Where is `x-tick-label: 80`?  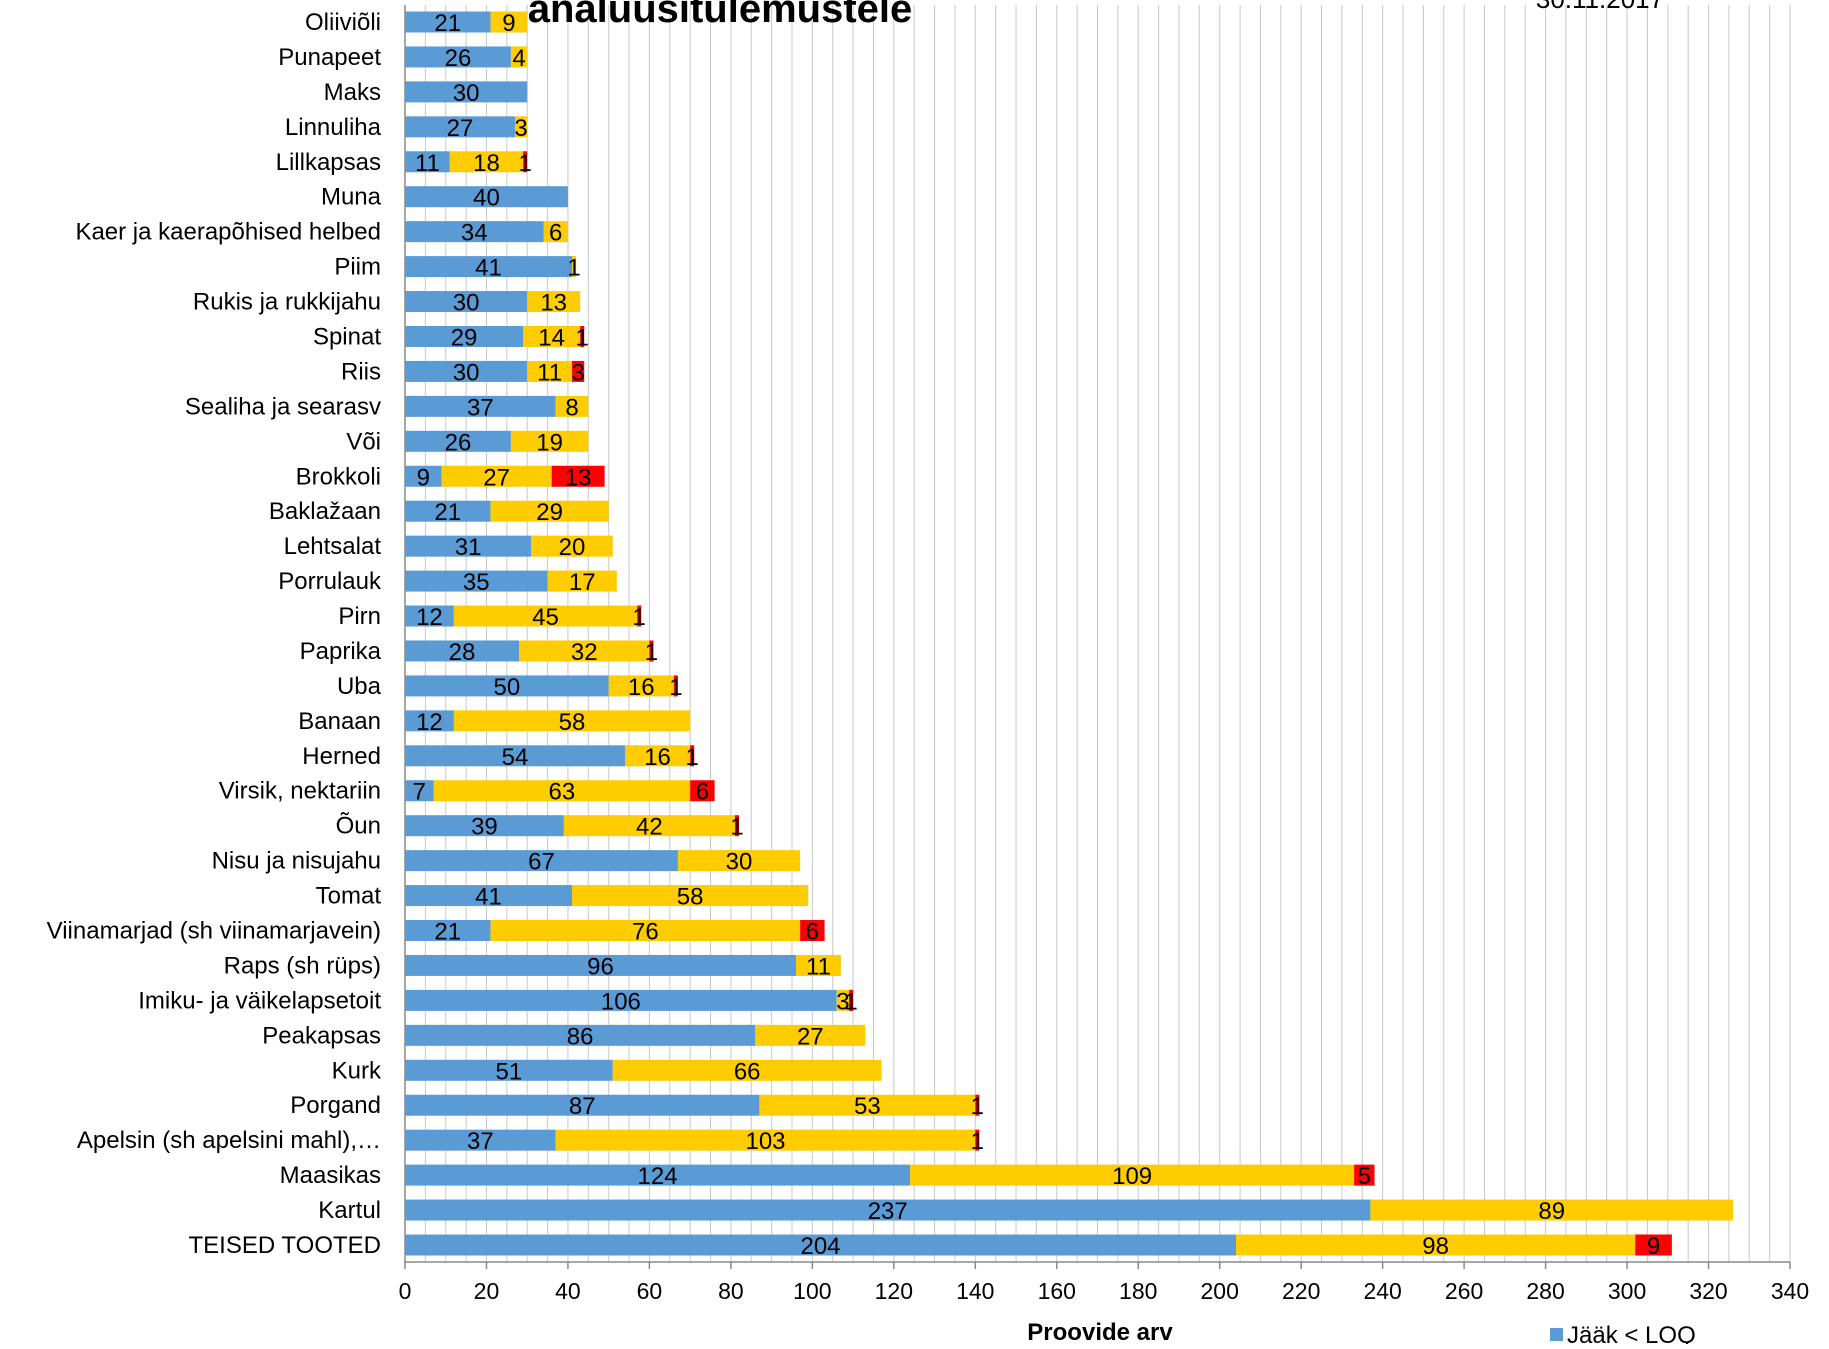
x-tick-label: 80 is located at coordinates (731, 1291).